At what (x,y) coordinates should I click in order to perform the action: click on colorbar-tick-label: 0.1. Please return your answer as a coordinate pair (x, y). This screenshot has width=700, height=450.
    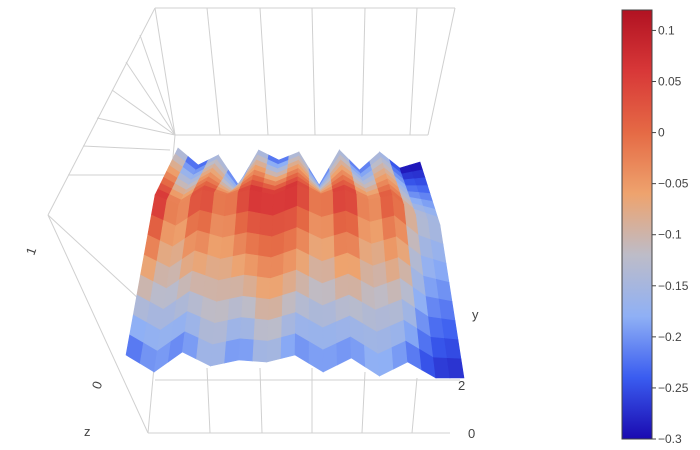
    Looking at the image, I should click on (666, 30).